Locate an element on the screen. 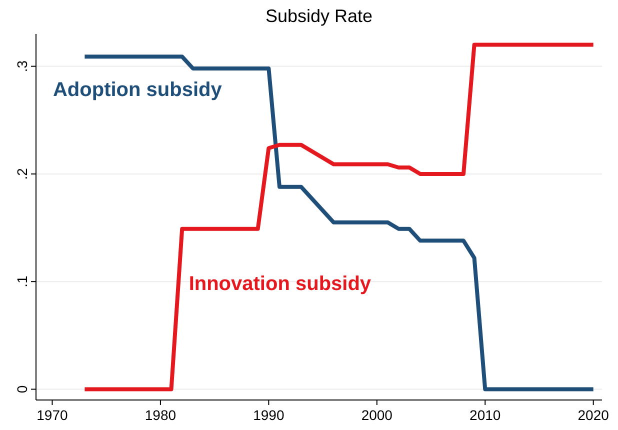 Image resolution: width=618 pixels, height=430 pixels. x-tick-label: 1990 is located at coordinates (268, 415).